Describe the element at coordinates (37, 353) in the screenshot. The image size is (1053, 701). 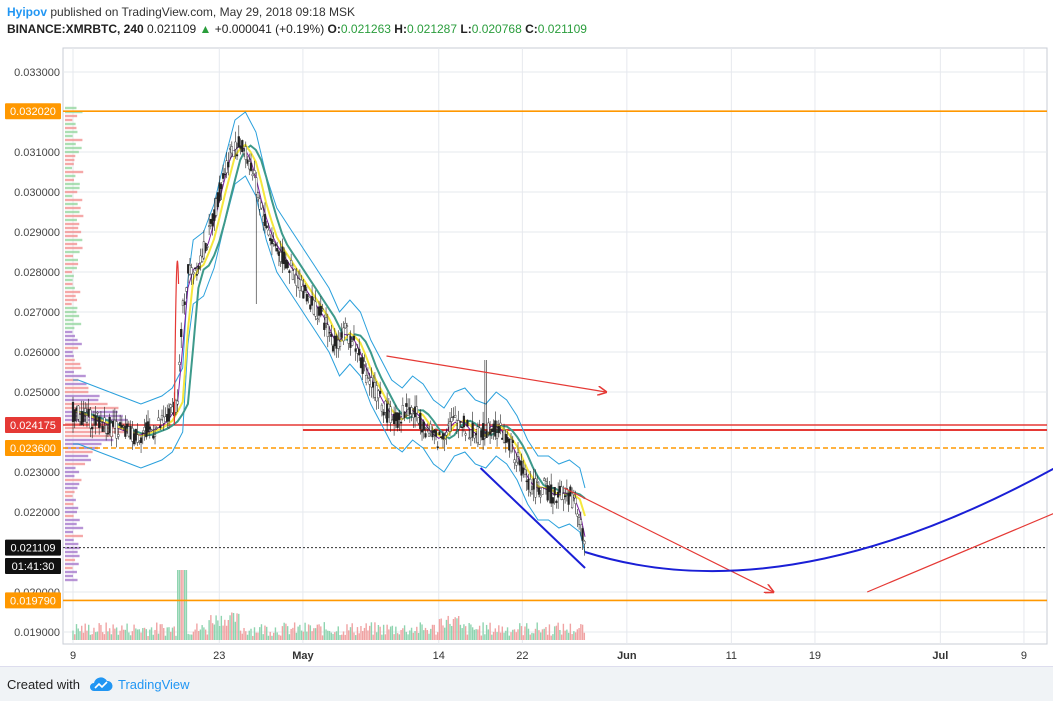
I see `y-tick-label: 0.026000` at that location.